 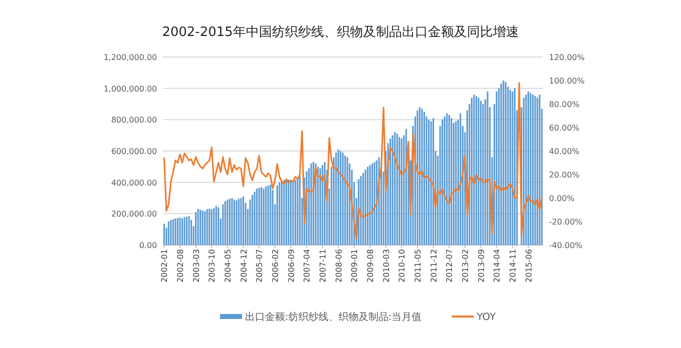 What do you see at coordinates (196, 265) in the screenshot?
I see `x-tick-label: 2003-03` at bounding box center [196, 265].